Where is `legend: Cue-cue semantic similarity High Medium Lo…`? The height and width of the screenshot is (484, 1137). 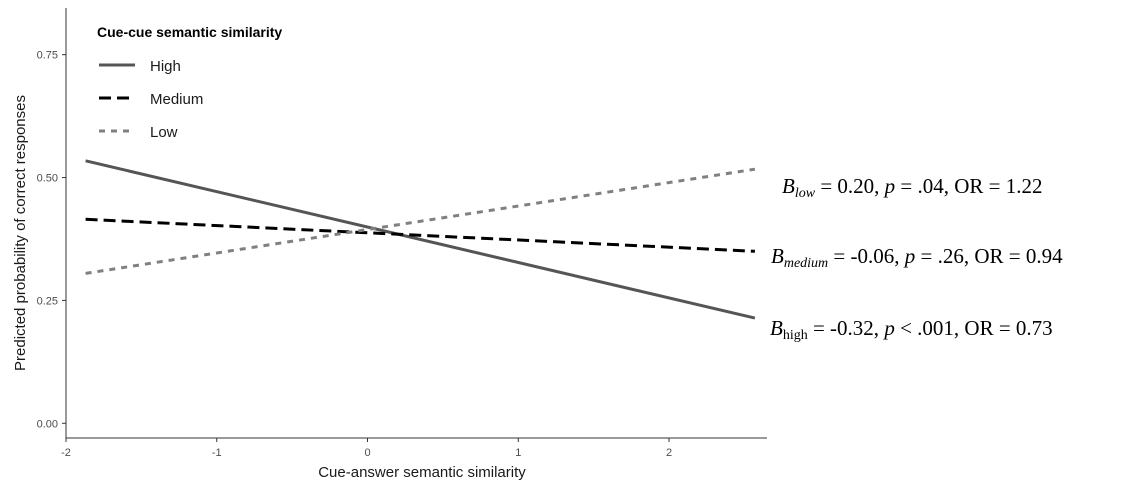 legend: Cue-cue semantic similarity High Medium Lo… is located at coordinates (189, 82).